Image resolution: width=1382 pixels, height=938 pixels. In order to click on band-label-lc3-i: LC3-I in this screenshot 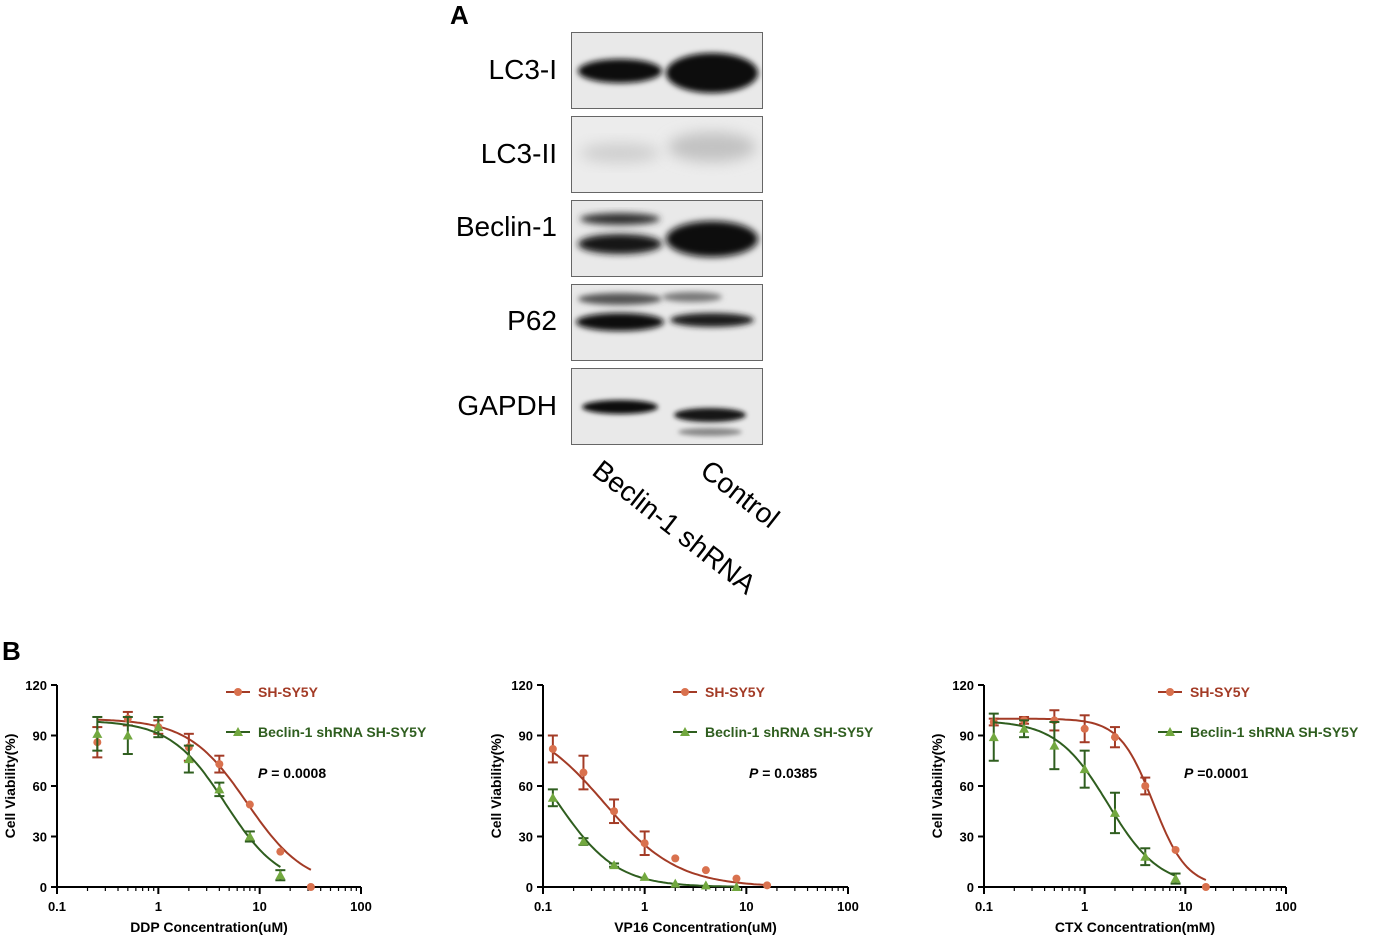, I will do `click(522, 69)`.